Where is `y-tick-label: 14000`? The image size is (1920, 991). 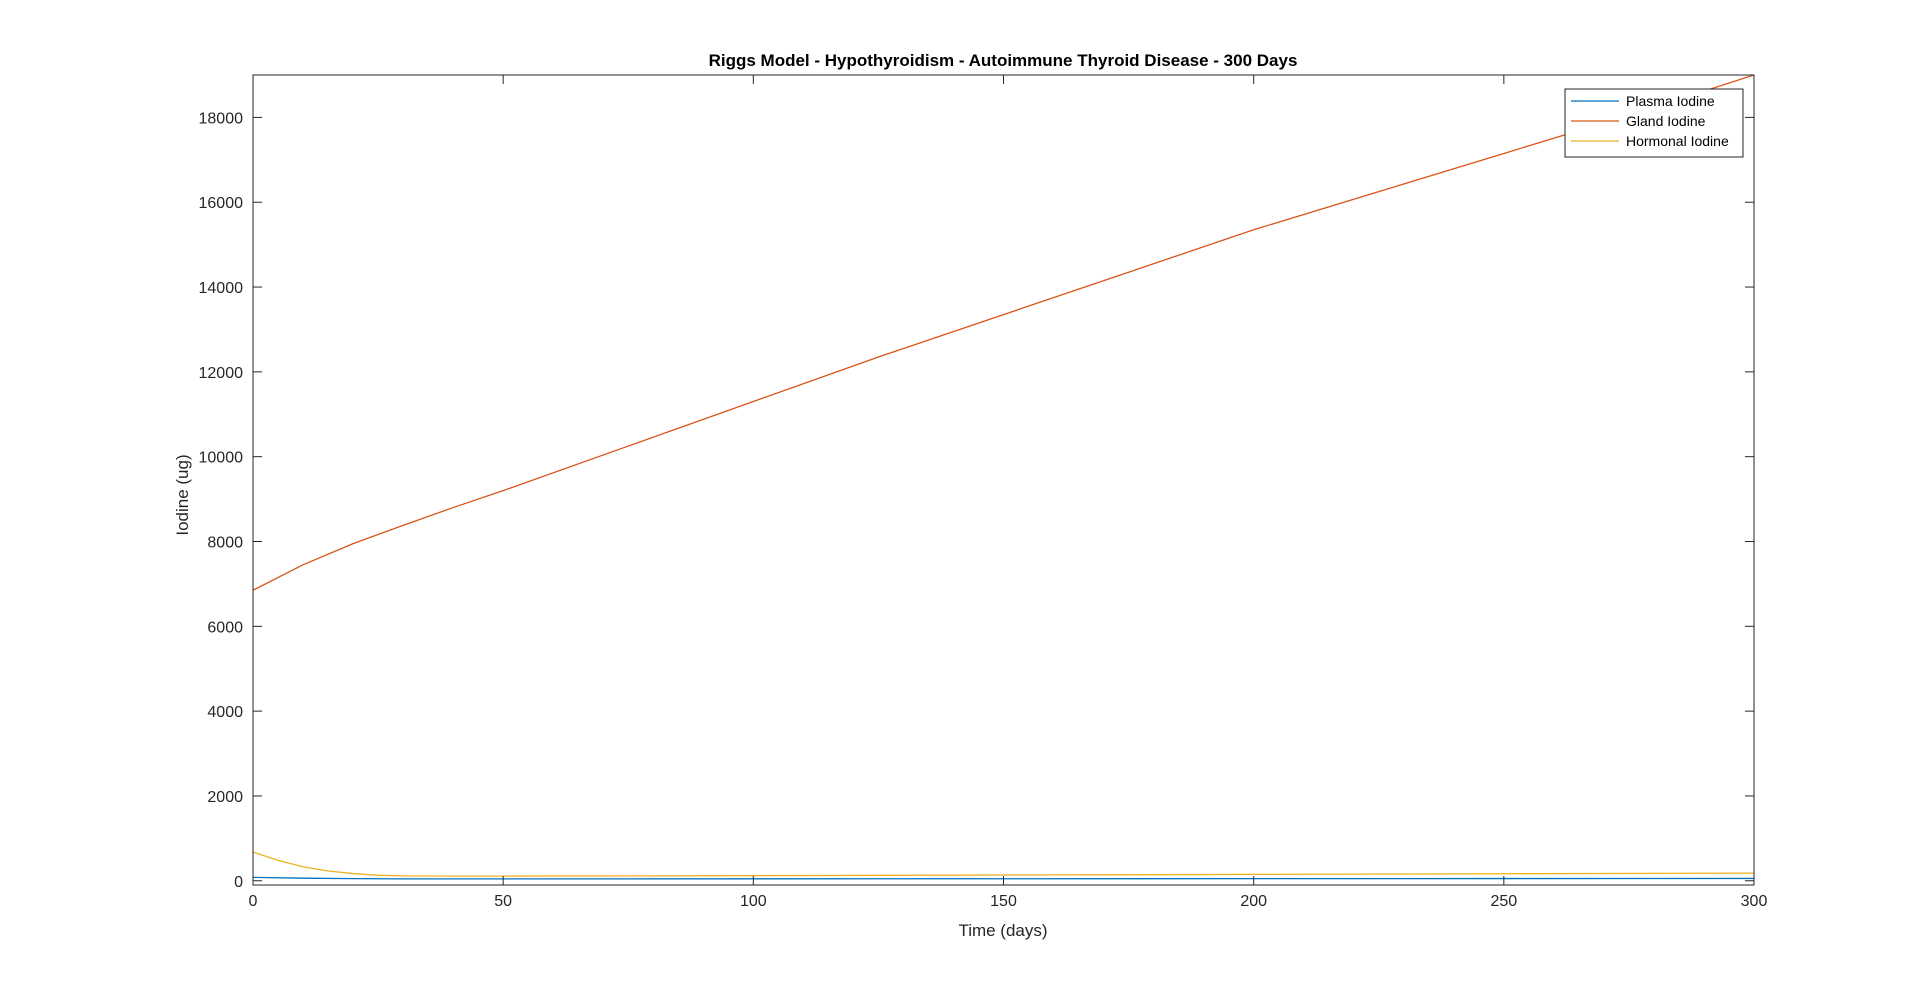 y-tick-label: 14000 is located at coordinates (221, 288).